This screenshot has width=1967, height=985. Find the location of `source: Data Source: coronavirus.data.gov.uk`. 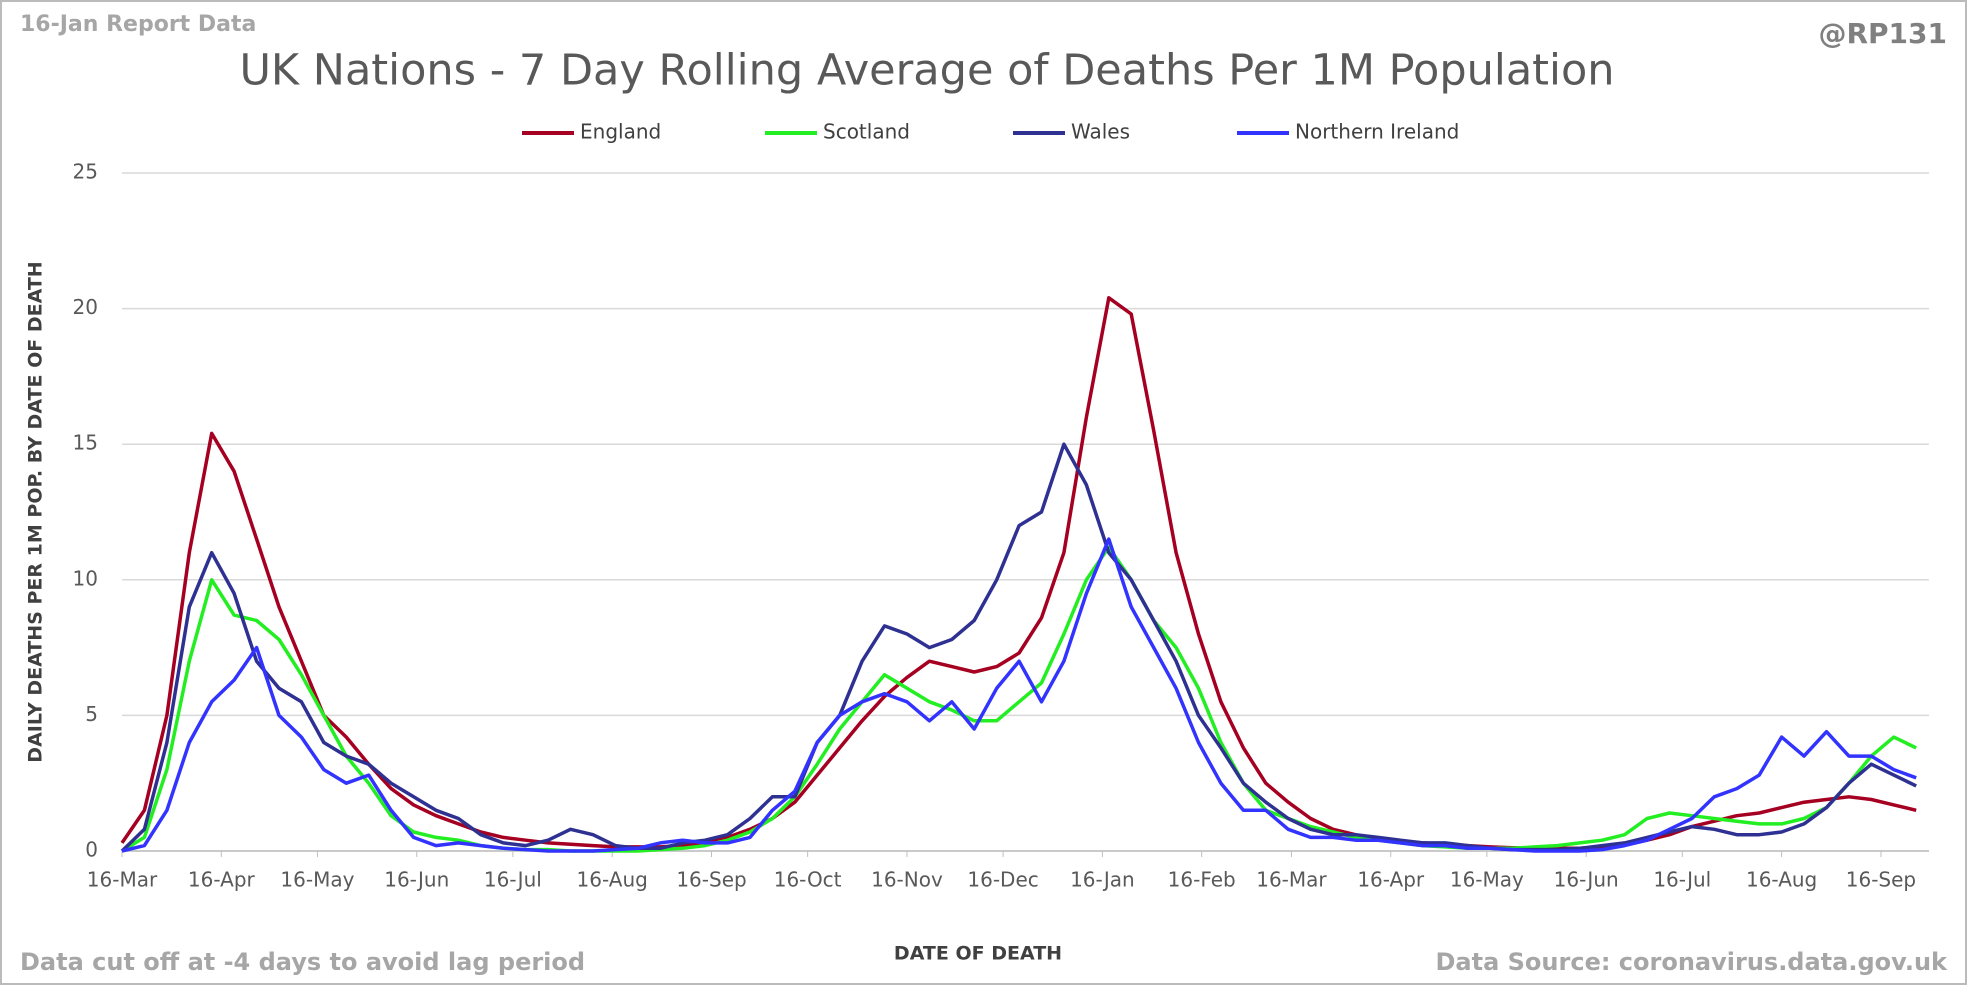

source: Data Source: coronavirus.data.gov.uk is located at coordinates (1692, 962).